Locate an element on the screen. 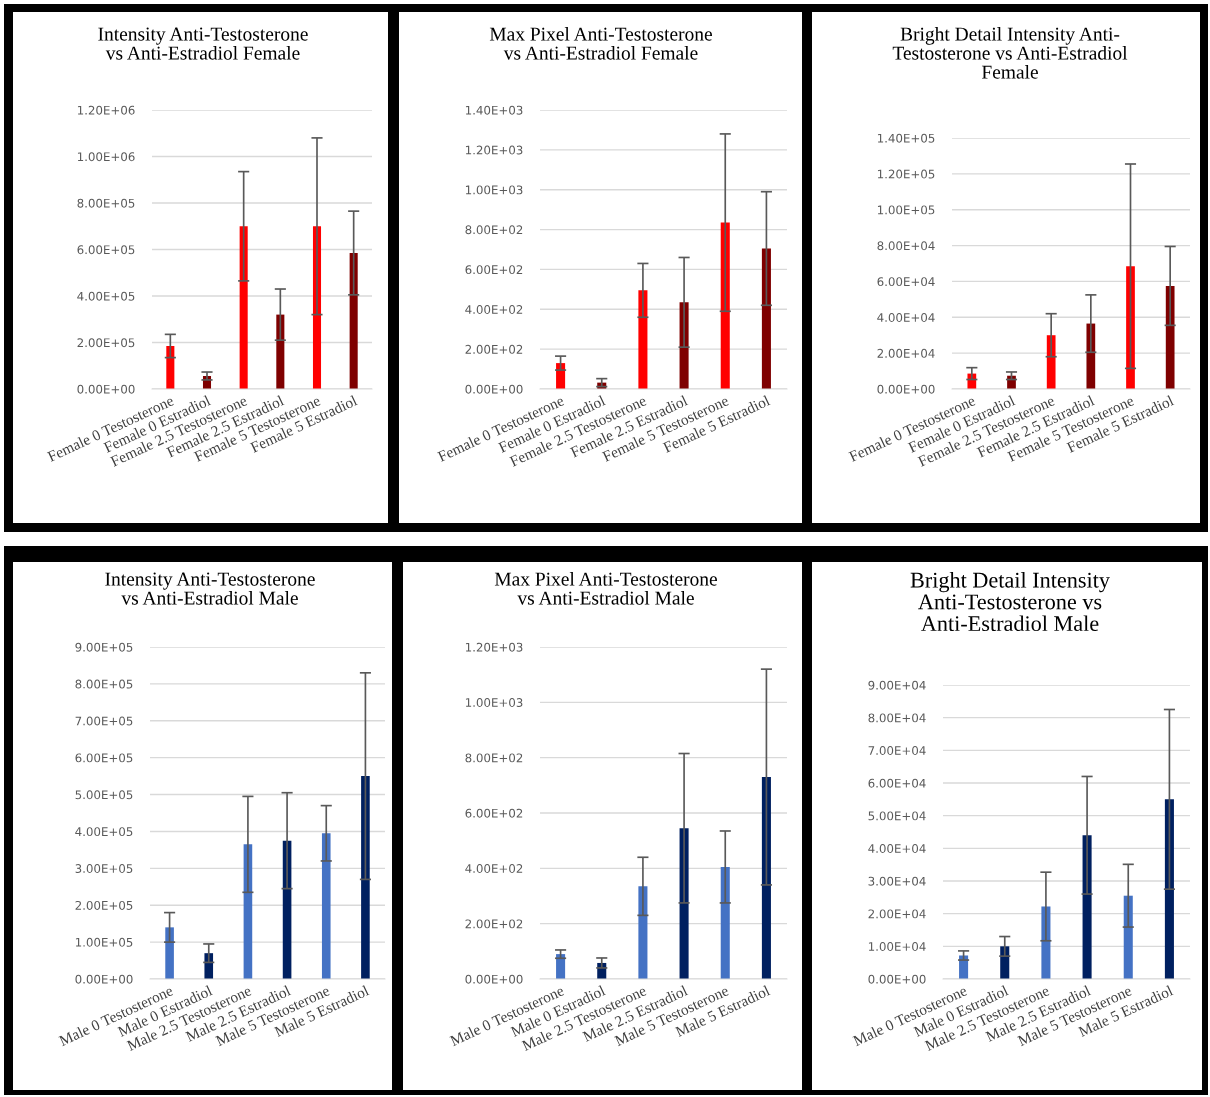 The height and width of the screenshot is (1097, 1210). y-tick-label: 5.00E+04 is located at coordinates (897, 816).